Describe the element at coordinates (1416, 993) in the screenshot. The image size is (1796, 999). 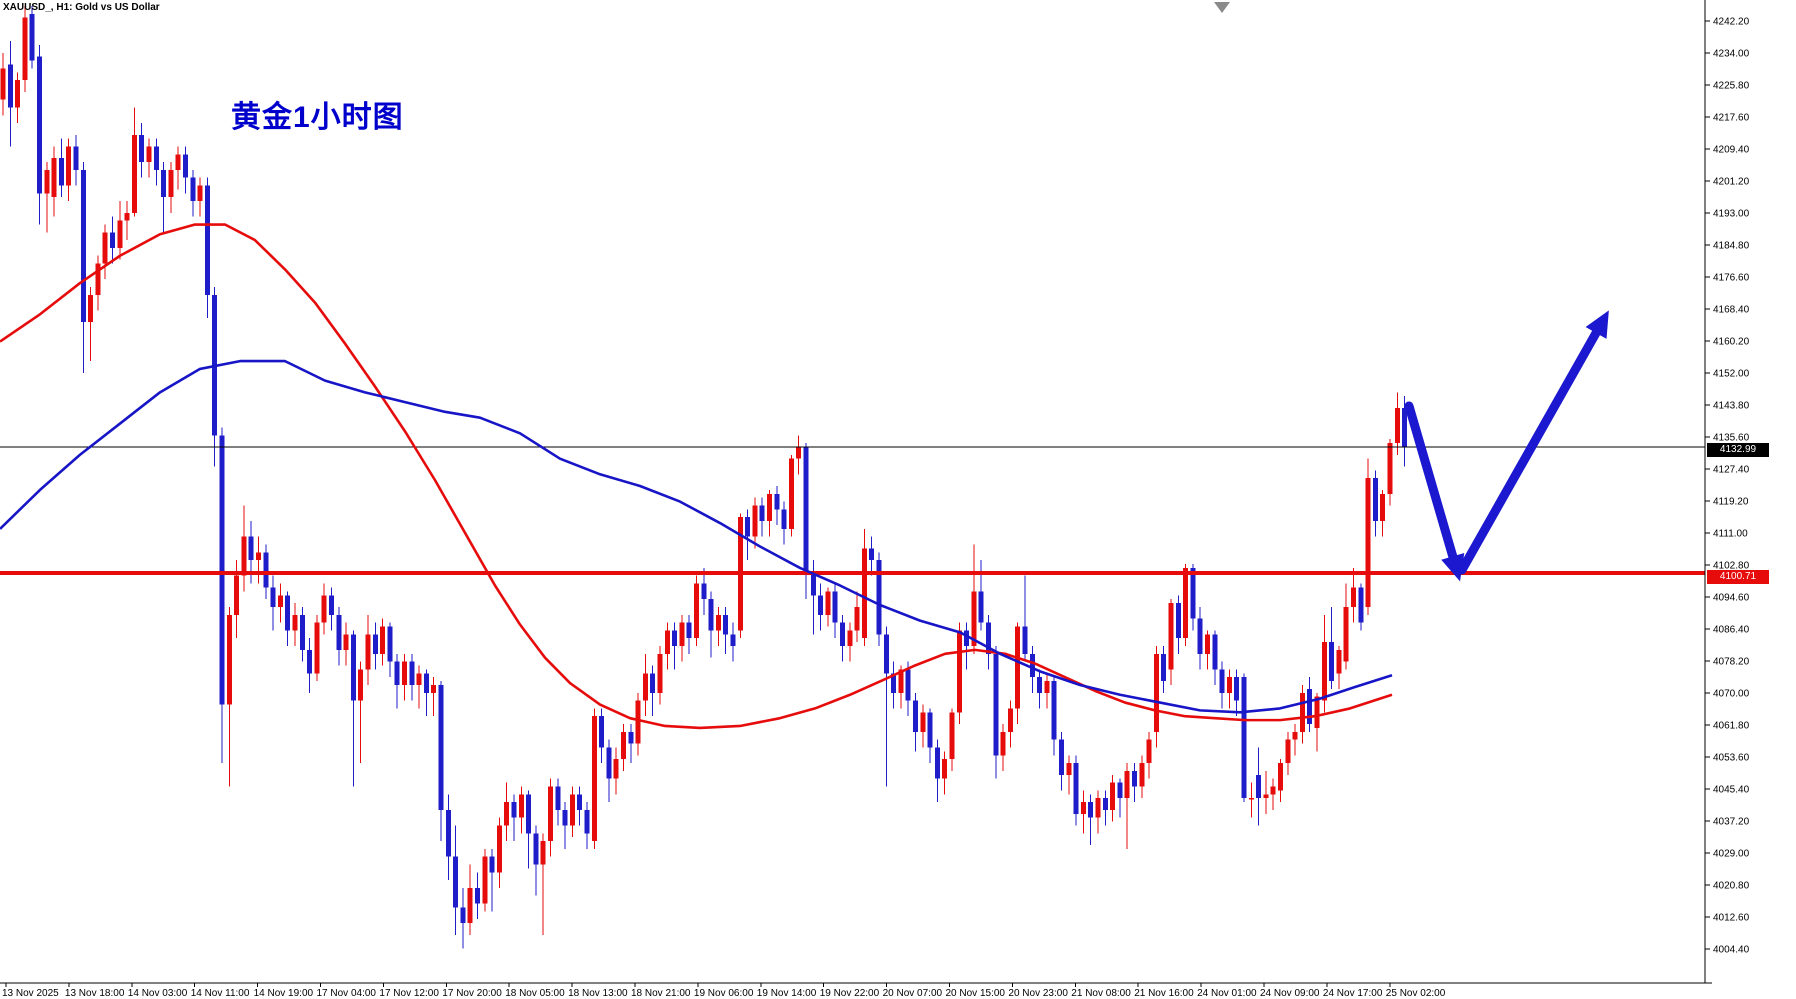
I see `time-tick-label: 25 Nov 02:00` at that location.